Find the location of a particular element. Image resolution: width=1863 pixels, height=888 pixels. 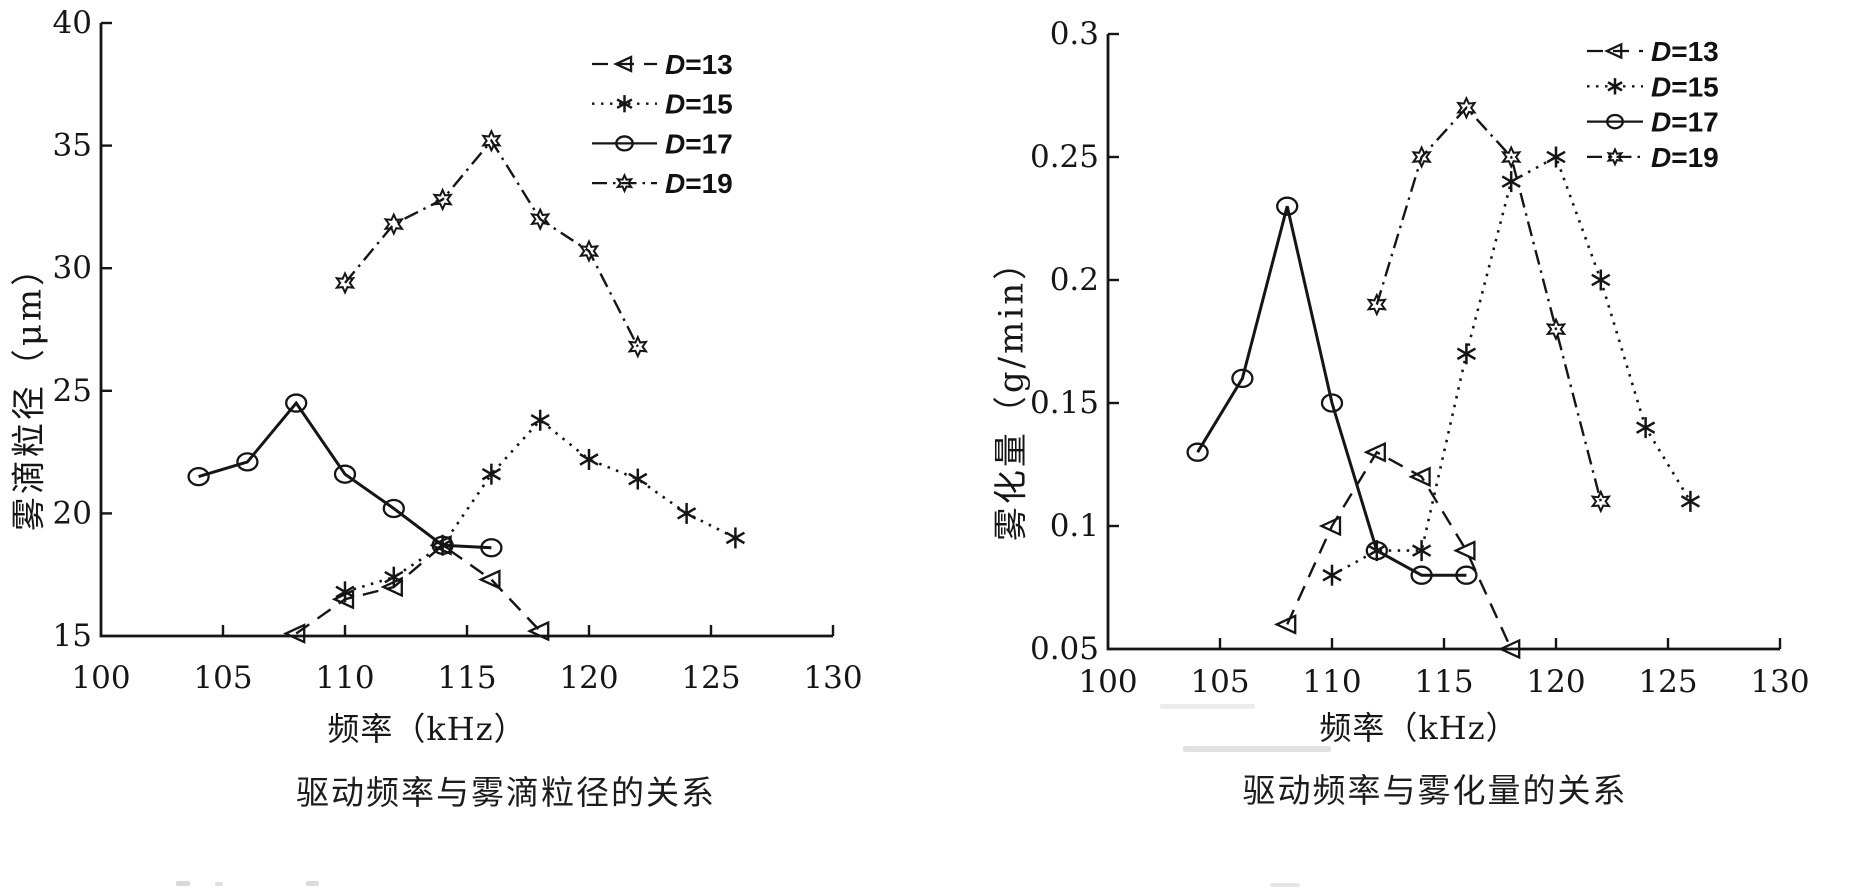

left-legend-hexagram-marker is located at coordinates (624, 183).